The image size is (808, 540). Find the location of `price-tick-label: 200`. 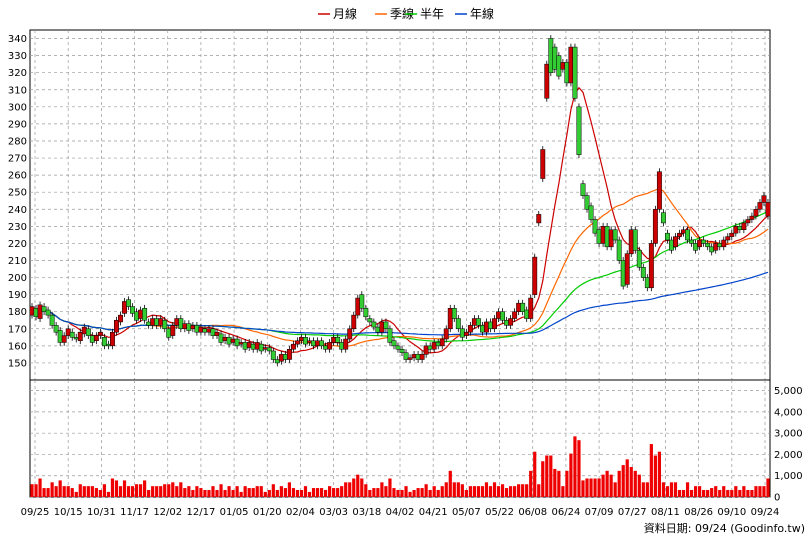

price-tick-label: 200 is located at coordinates (17, 278).